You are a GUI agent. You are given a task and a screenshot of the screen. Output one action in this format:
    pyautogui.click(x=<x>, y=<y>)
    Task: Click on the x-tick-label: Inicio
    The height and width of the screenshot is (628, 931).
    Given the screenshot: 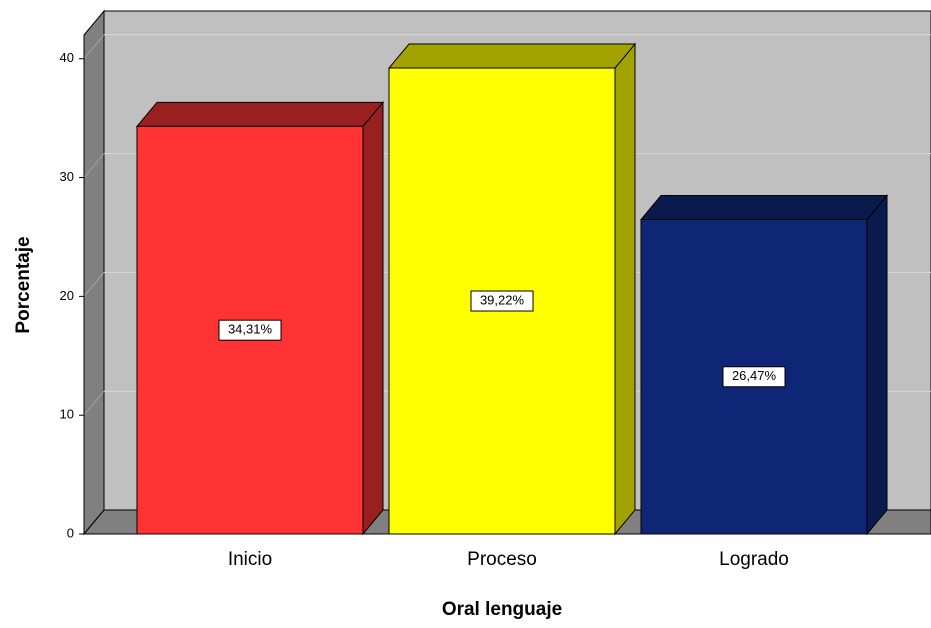 What is the action you would take?
    pyautogui.click(x=250, y=559)
    